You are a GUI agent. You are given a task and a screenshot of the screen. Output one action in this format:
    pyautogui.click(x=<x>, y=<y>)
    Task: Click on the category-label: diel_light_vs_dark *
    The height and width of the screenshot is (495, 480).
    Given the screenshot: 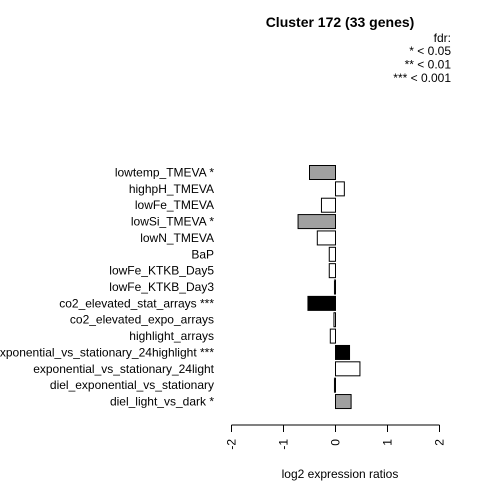 What is the action you would take?
    pyautogui.click(x=162, y=402)
    